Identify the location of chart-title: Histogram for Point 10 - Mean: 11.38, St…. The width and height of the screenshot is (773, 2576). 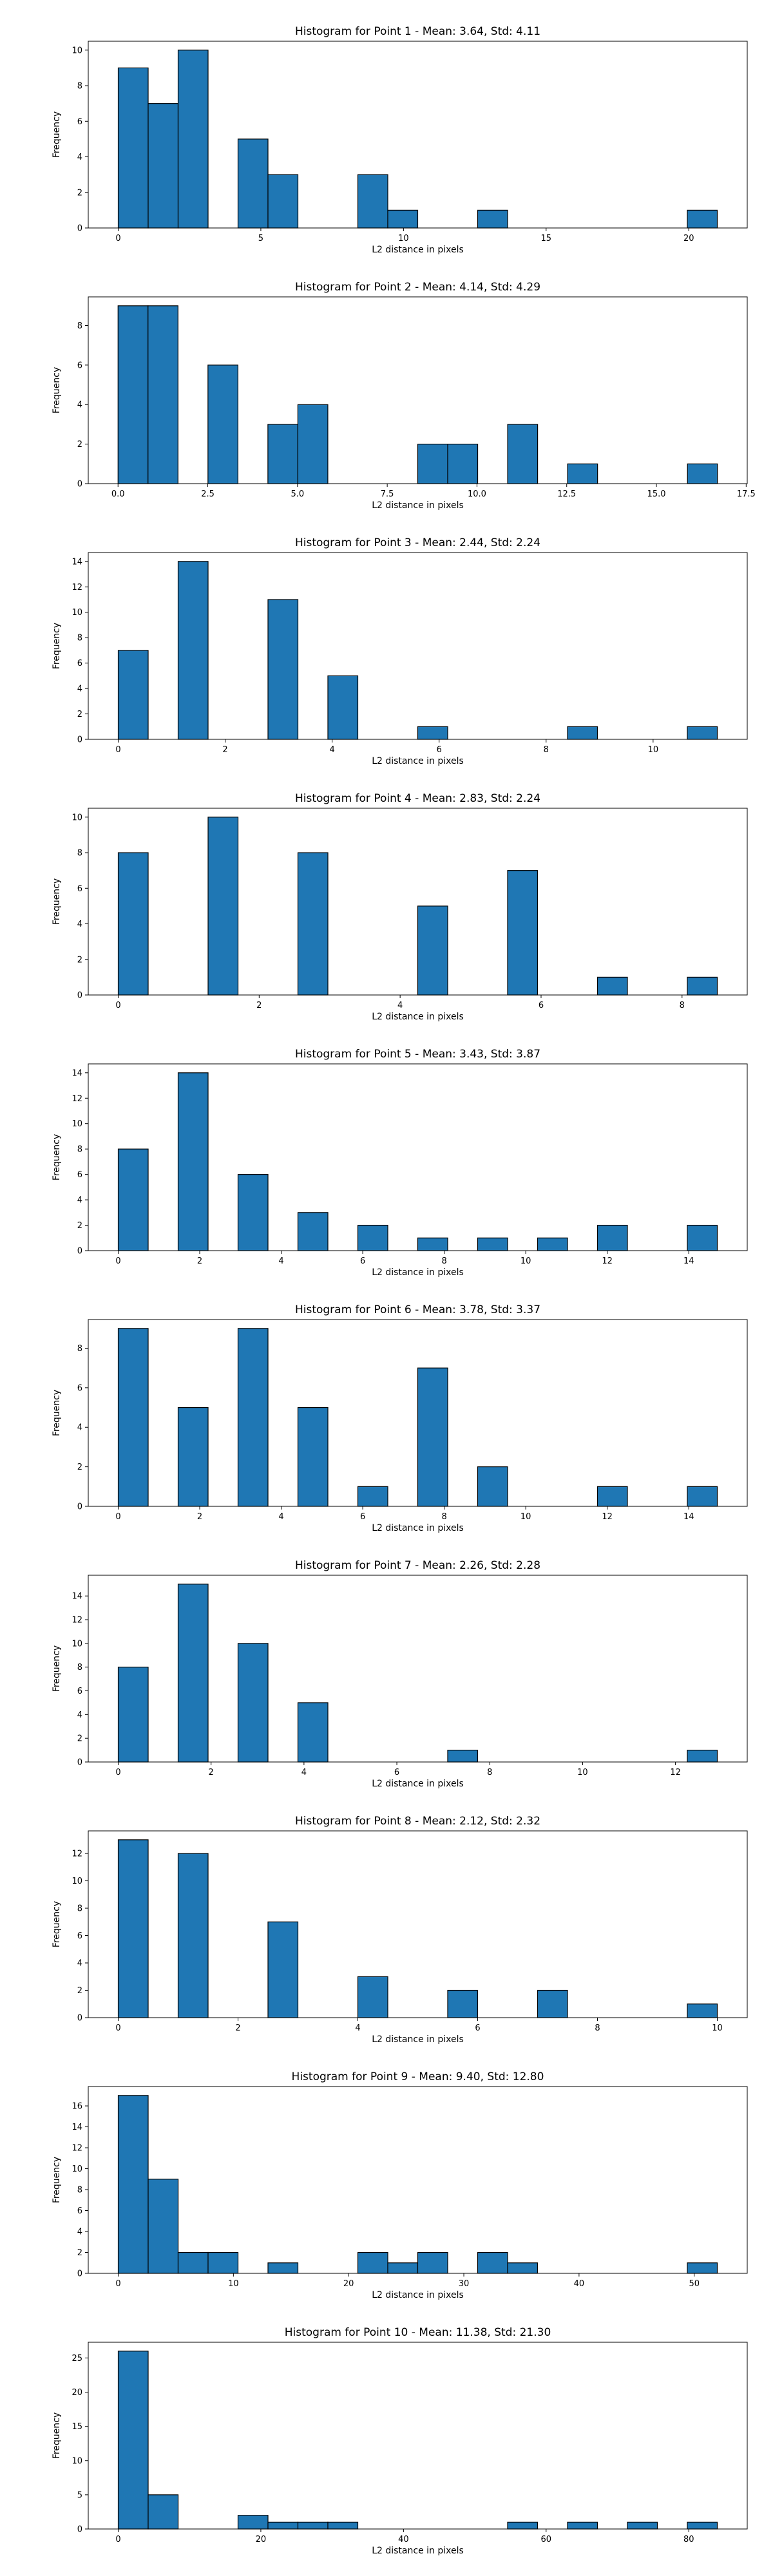
(418, 2332).